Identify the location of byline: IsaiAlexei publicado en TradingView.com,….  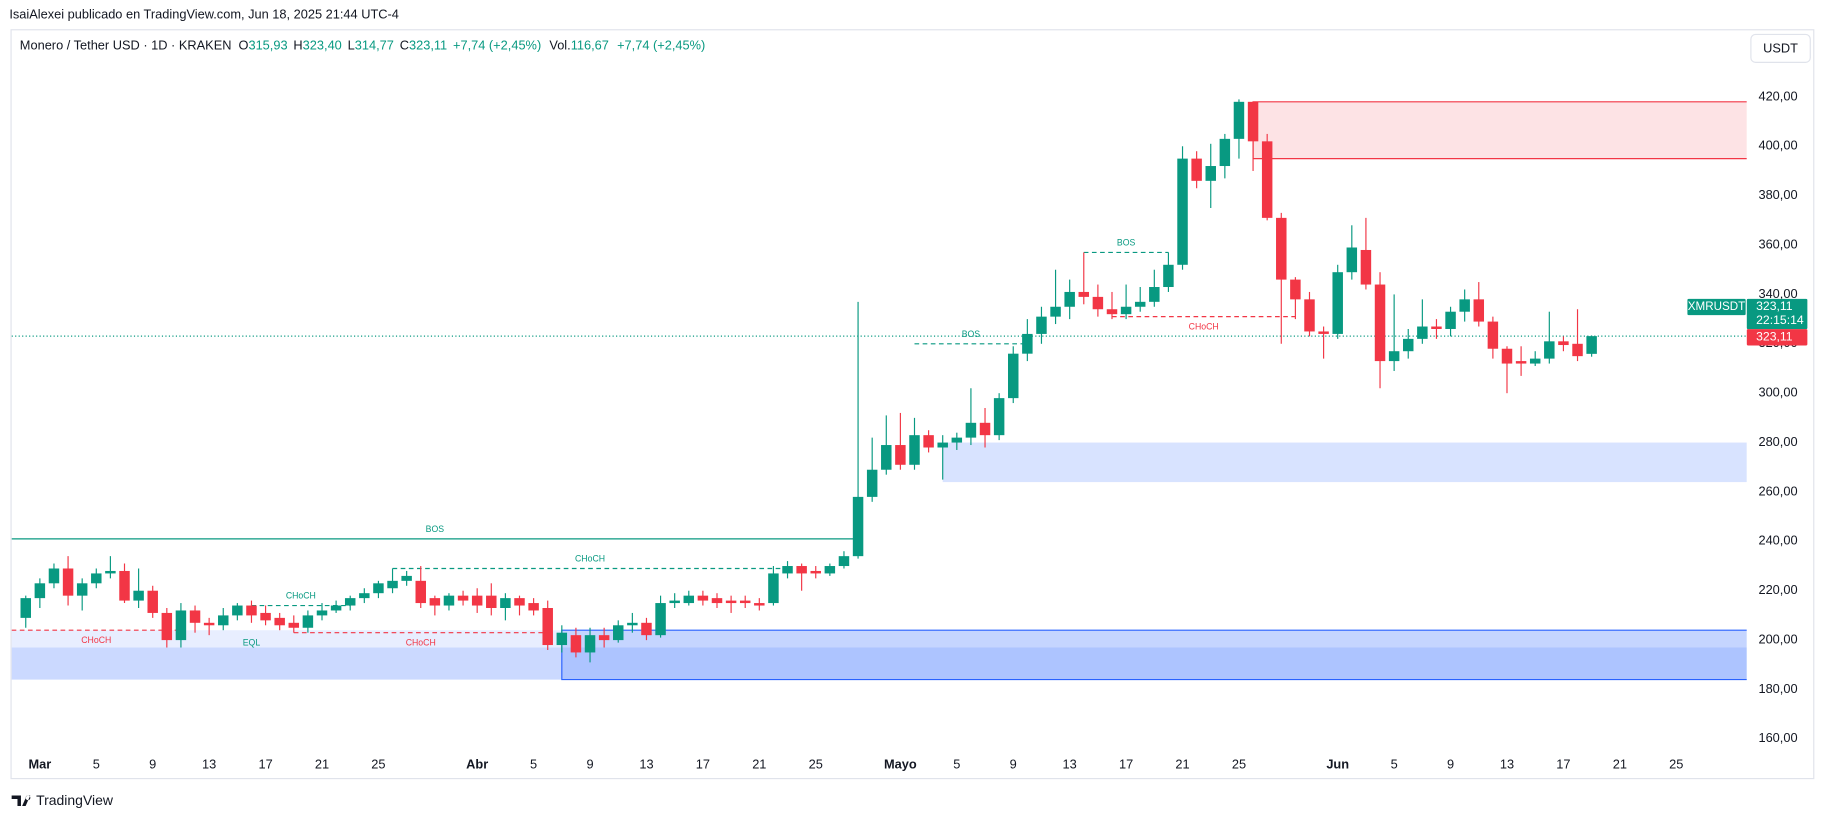
(204, 14).